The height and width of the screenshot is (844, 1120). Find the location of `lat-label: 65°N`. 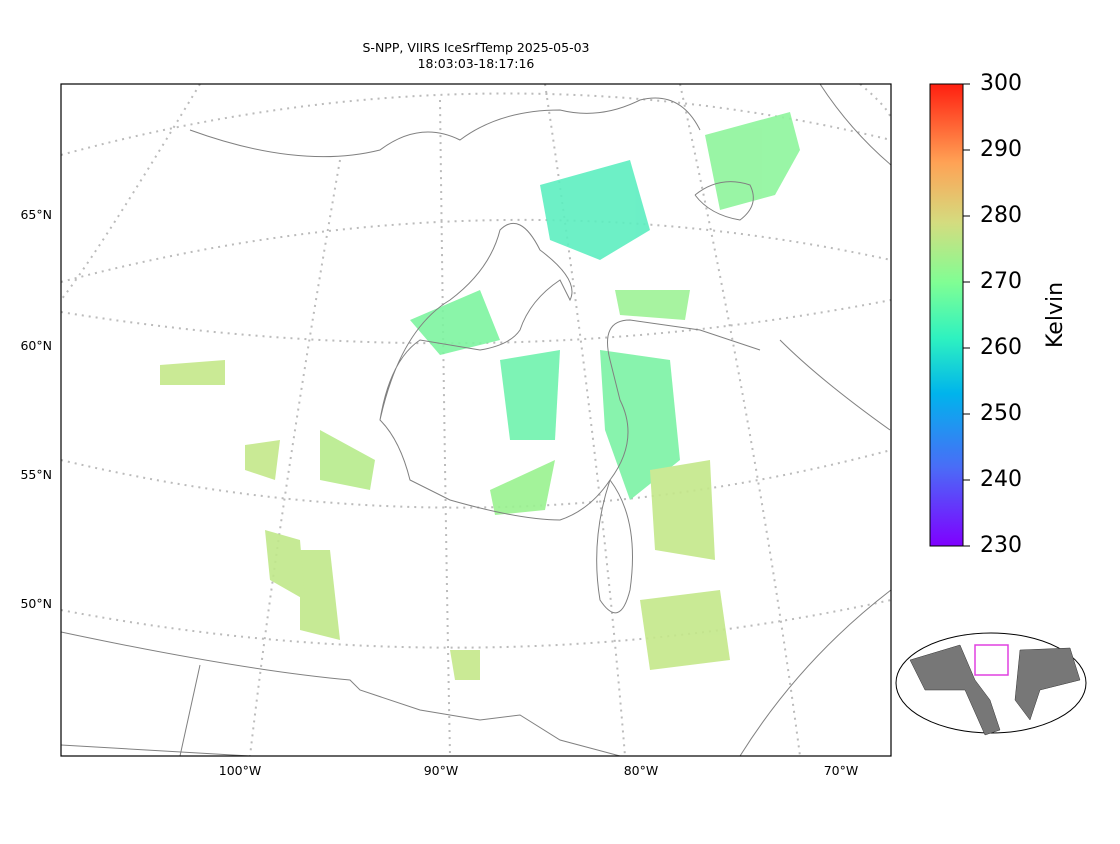

lat-label: 65°N is located at coordinates (36, 214).